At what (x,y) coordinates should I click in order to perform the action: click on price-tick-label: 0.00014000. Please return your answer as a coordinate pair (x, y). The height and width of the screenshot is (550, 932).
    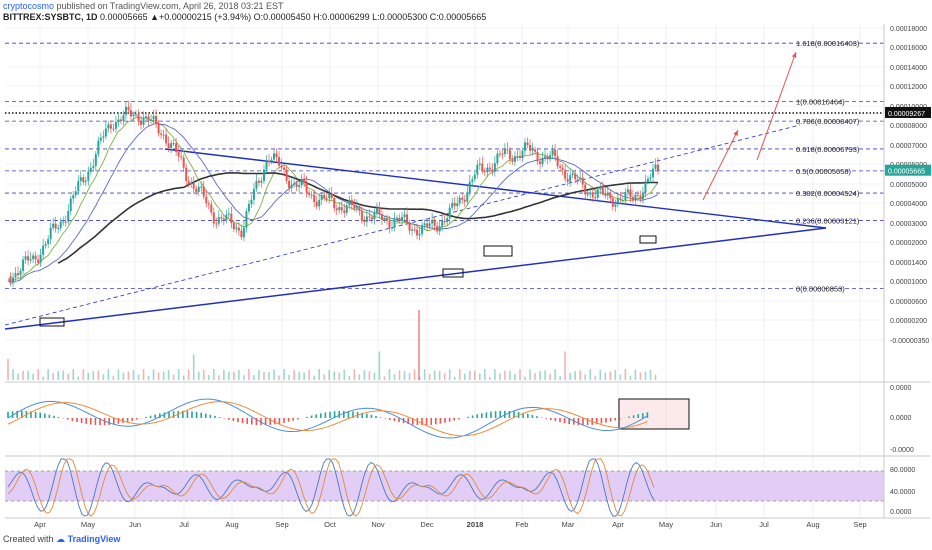
    Looking at the image, I should click on (908, 68).